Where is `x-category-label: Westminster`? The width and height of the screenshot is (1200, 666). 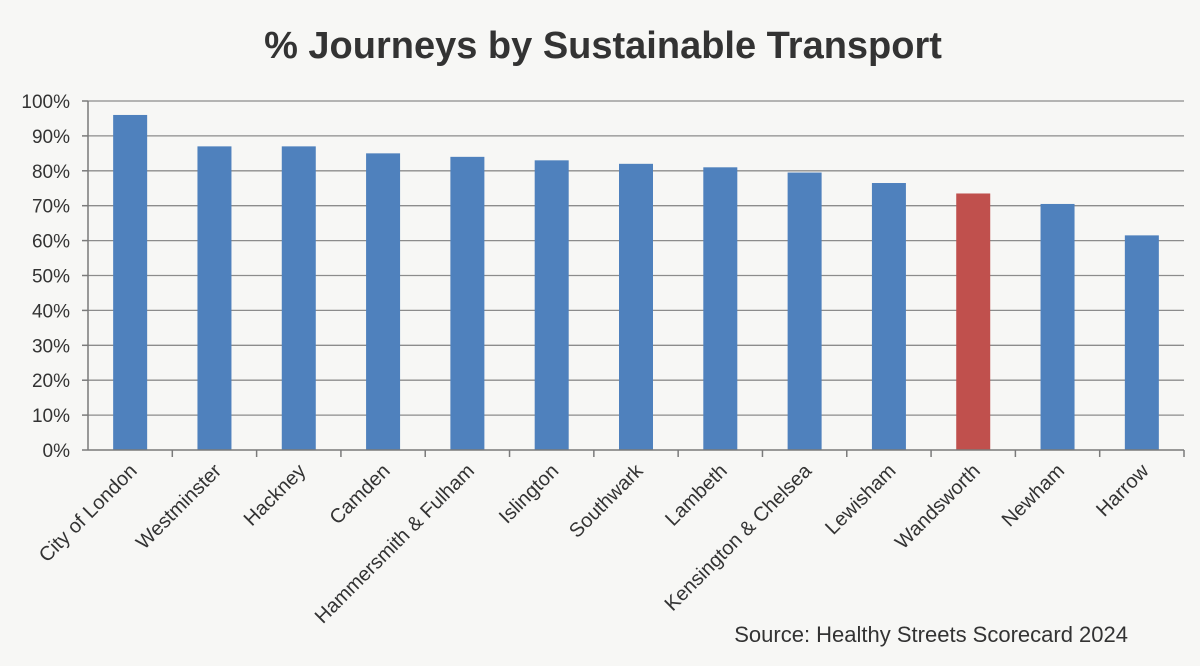
x-category-label: Westminster is located at coordinates (179, 507).